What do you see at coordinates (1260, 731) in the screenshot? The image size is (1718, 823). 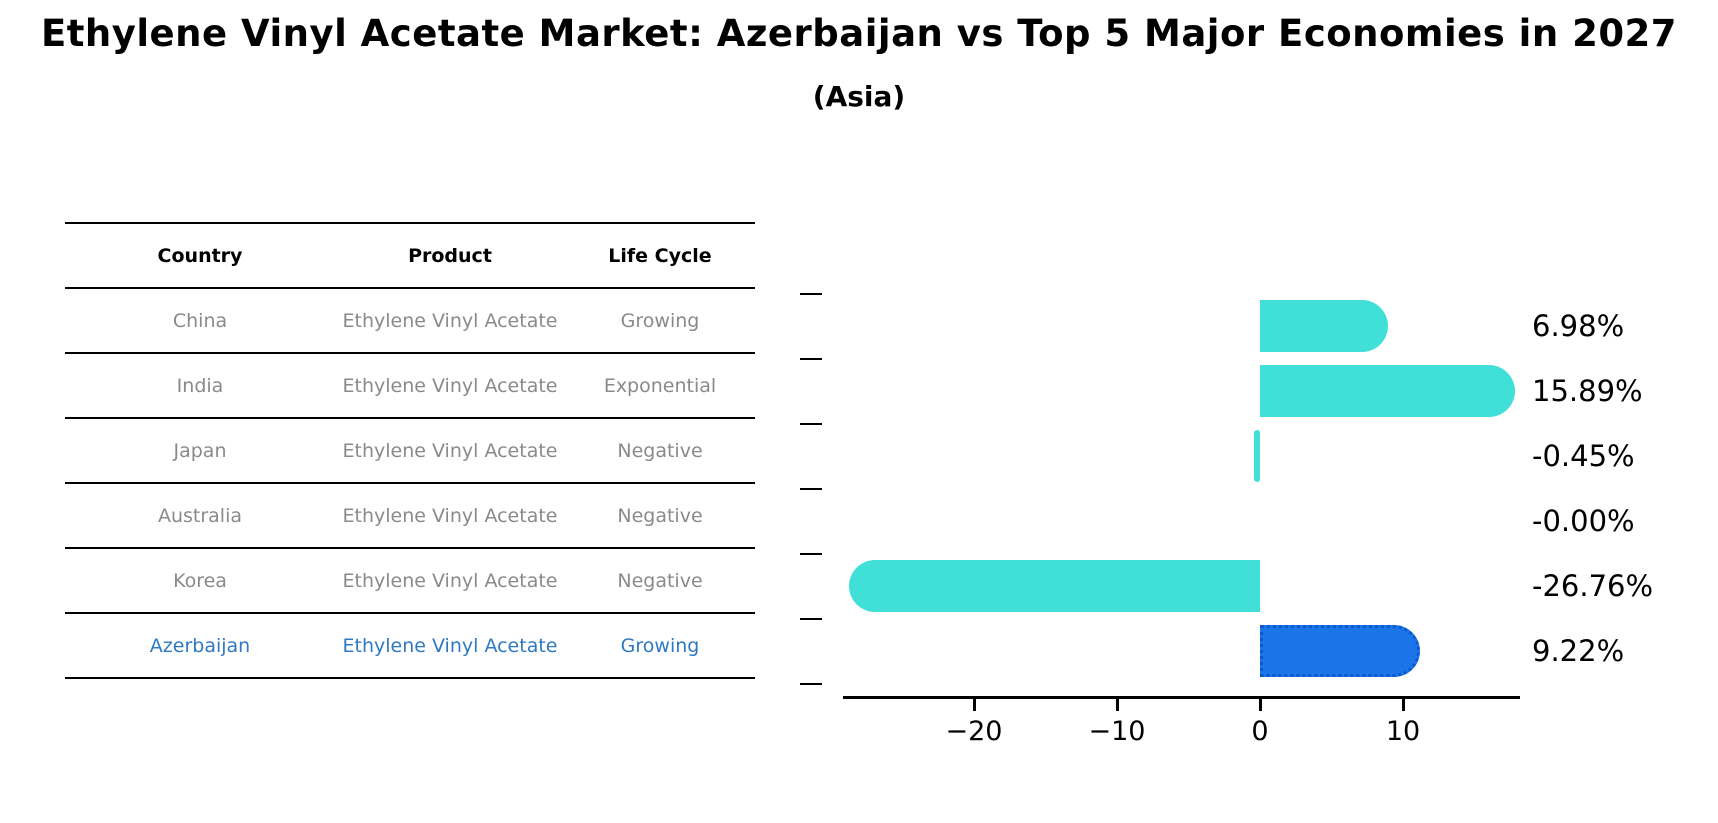 I see `x-tick-label: 0` at bounding box center [1260, 731].